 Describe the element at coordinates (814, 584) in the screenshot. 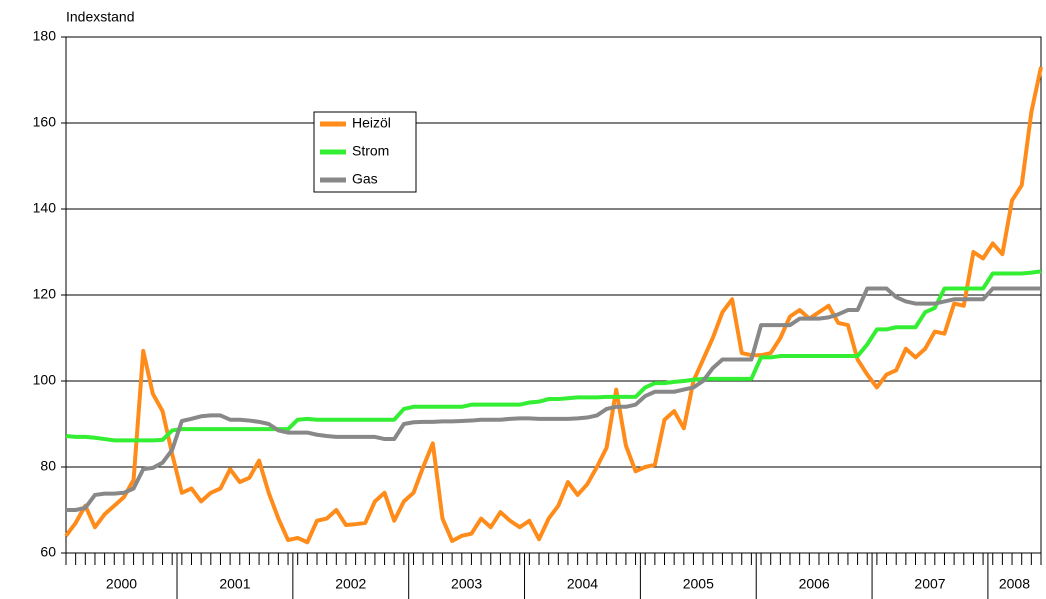

I see `x-tick-label: 2006` at that location.